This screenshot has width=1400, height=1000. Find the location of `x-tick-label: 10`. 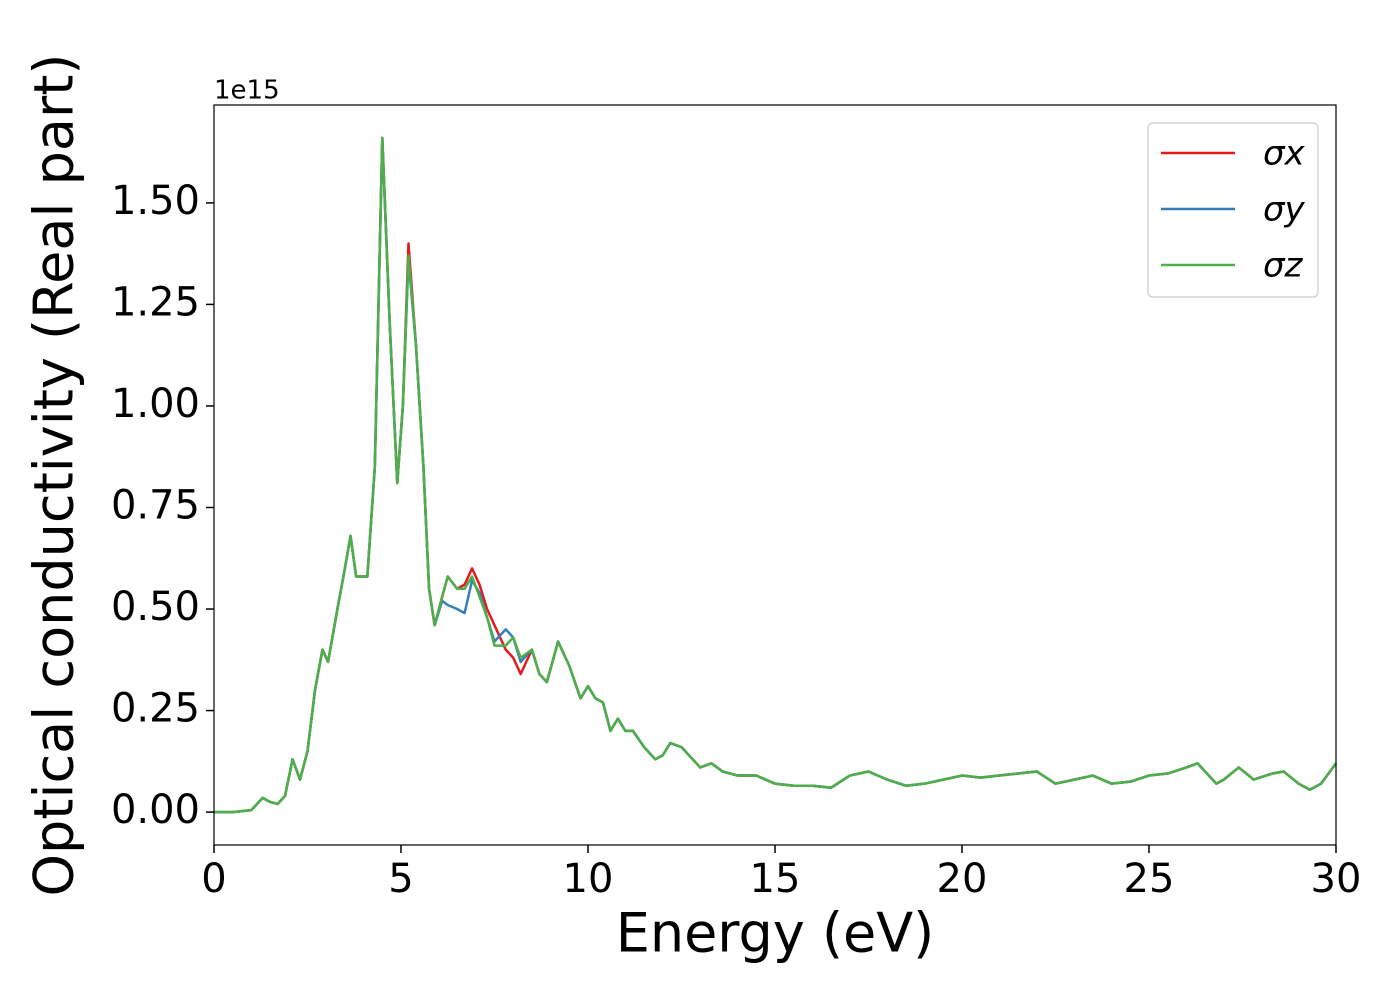

x-tick-label: 10 is located at coordinates (588, 879).